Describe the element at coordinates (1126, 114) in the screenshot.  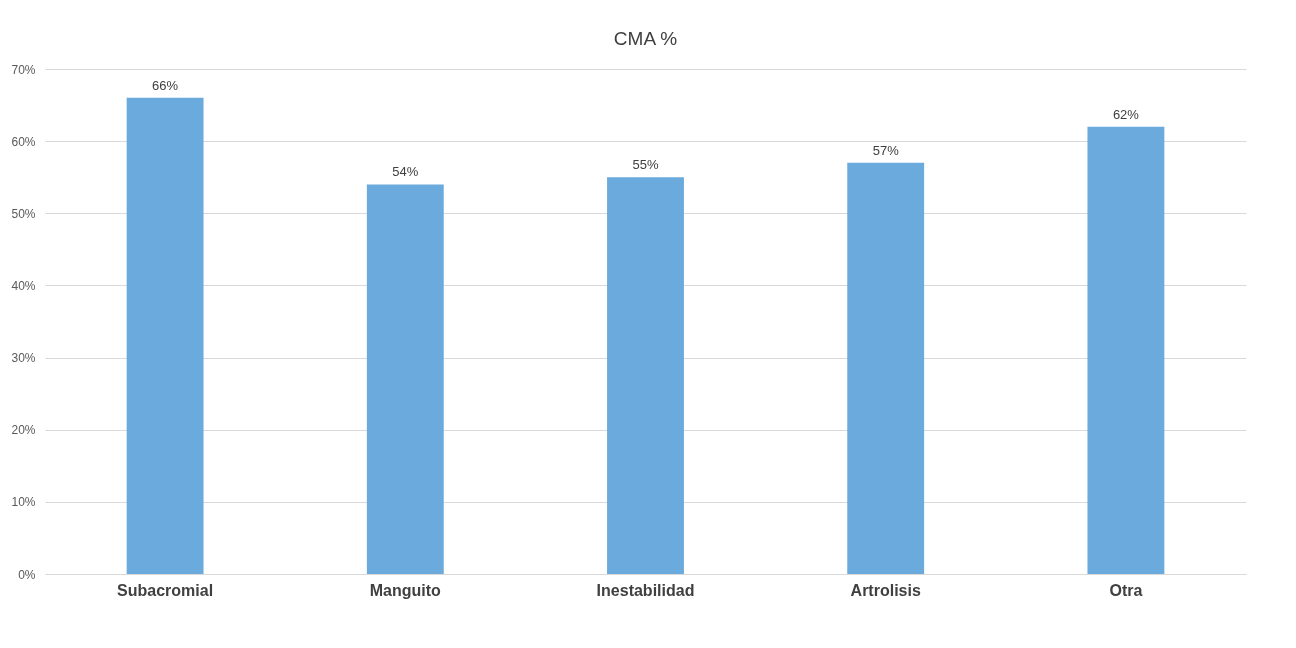
I see `data-label: 62%` at that location.